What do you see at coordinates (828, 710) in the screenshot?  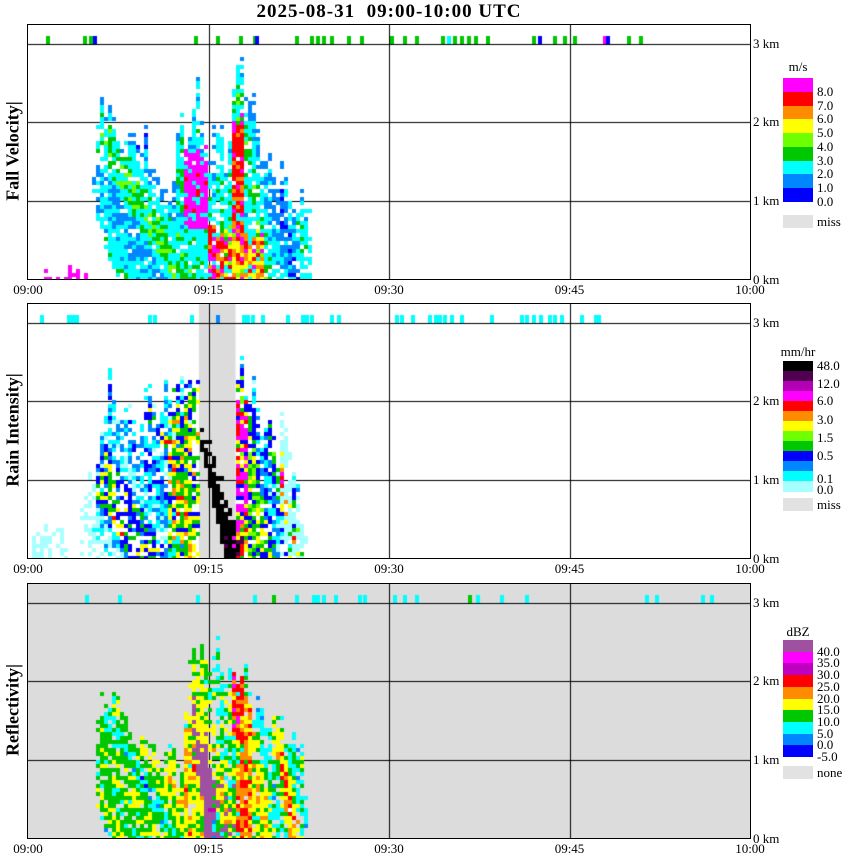 I see `legend-value-label: 15.0` at bounding box center [828, 710].